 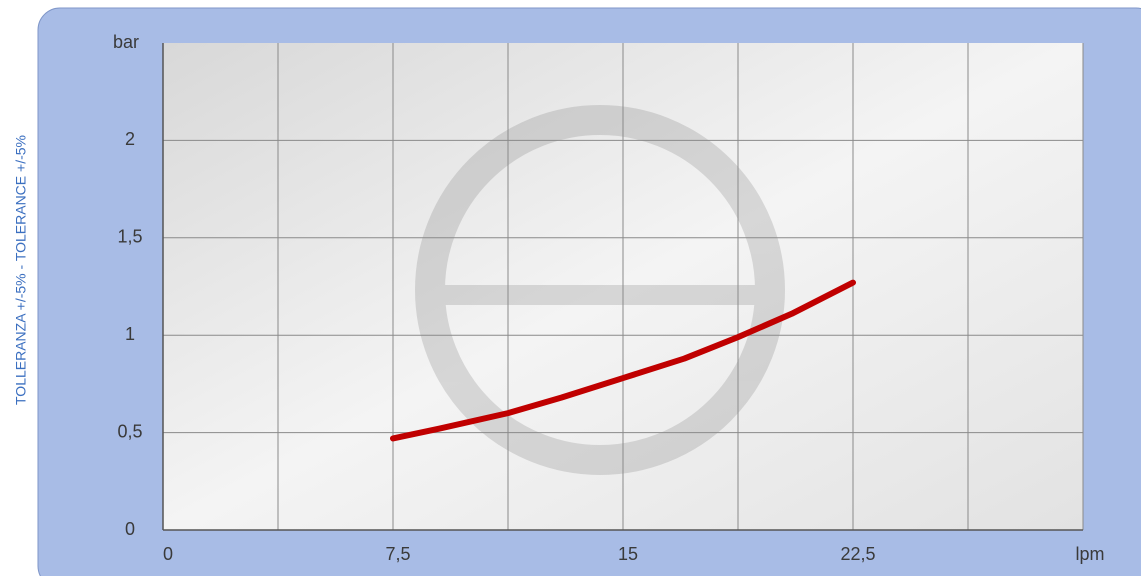 What do you see at coordinates (126, 42) in the screenshot?
I see `y-unit: bar` at bounding box center [126, 42].